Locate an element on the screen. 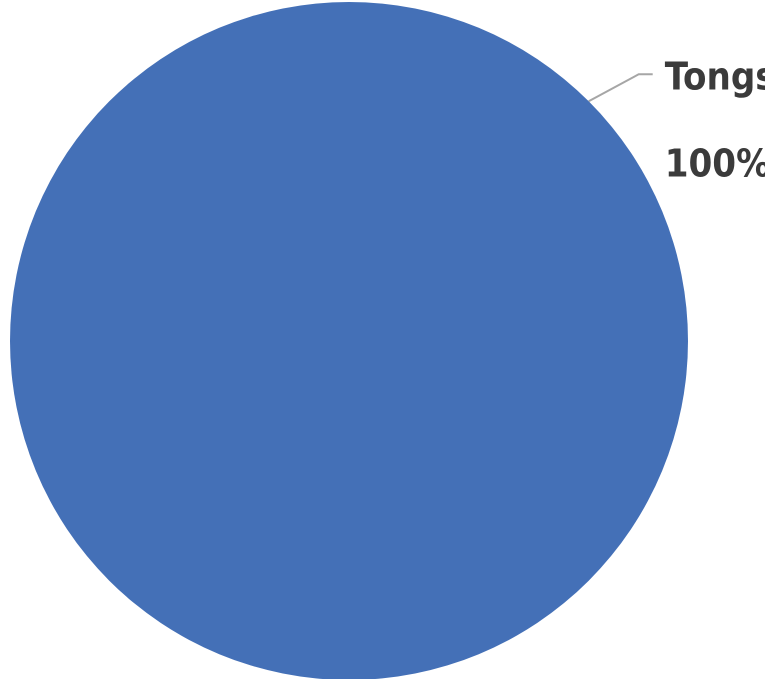 Image resolution: width=765 pixels, height=679 pixels. data-label-name: Tongs is located at coordinates (715, 76).